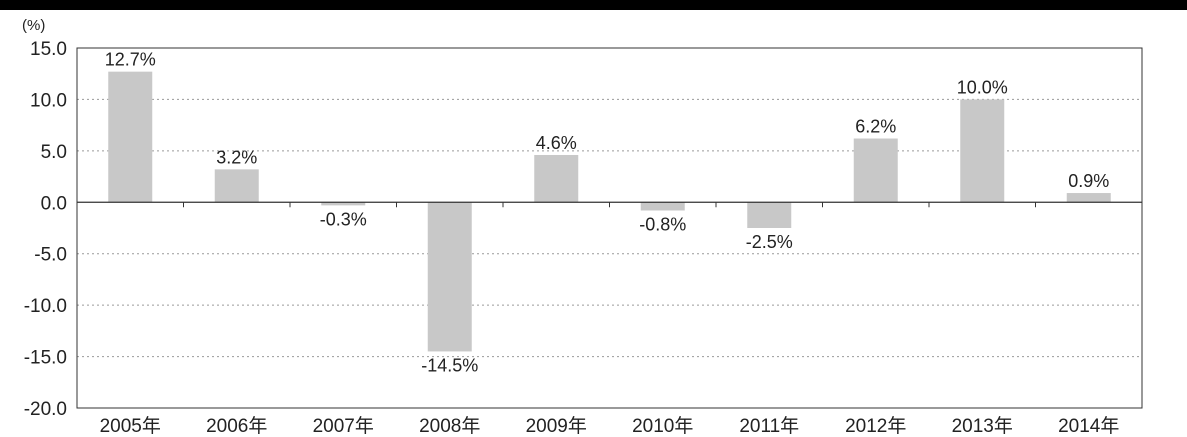  Describe the element at coordinates (50, 255) in the screenshot. I see `y-tick-label: -5.0` at that location.